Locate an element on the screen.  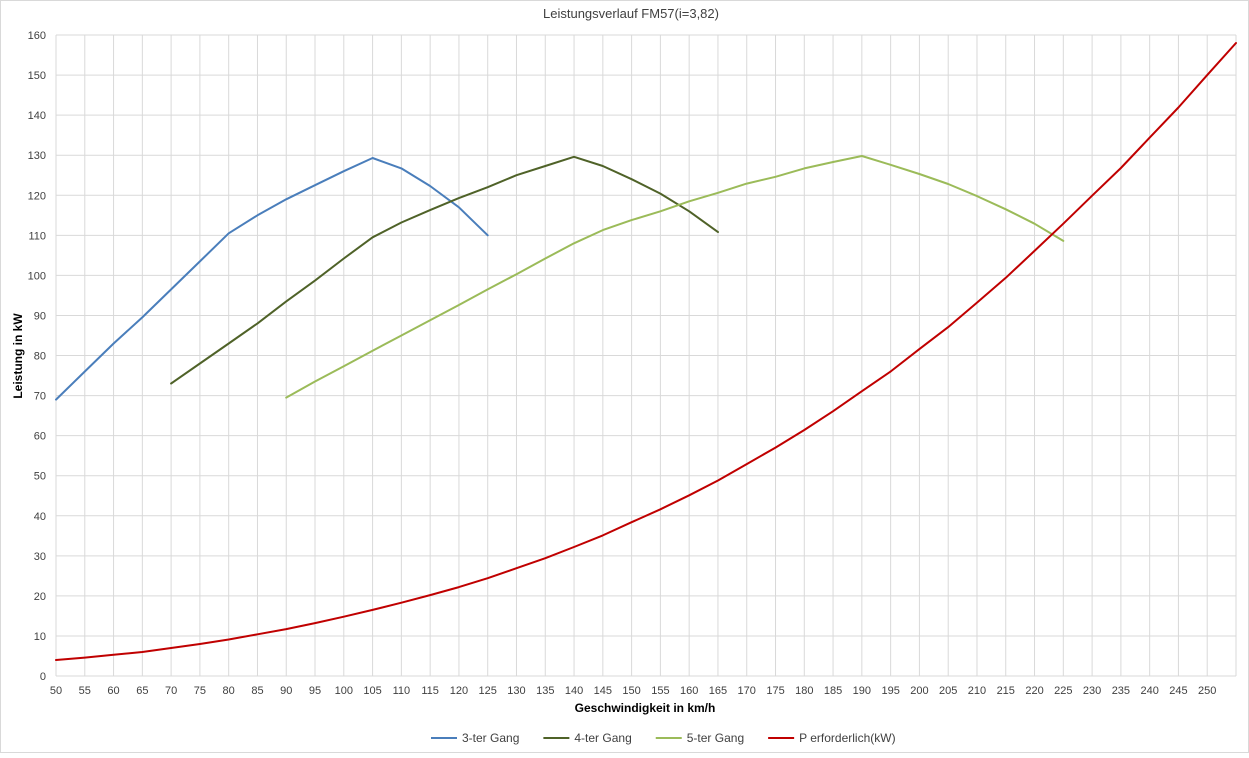
x-tick-label: 75 is located at coordinates (200, 691).